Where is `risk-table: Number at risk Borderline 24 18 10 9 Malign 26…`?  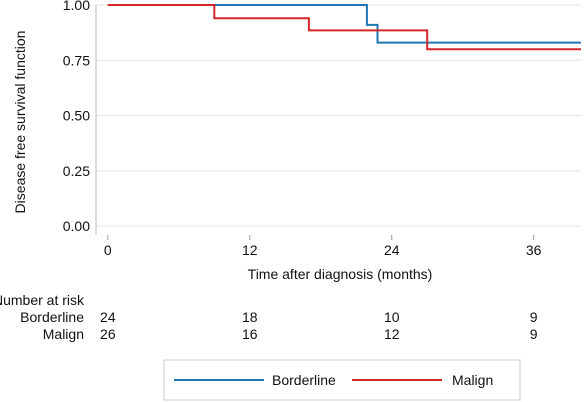
risk-table: Number at risk Borderline 24 18 10 9 Malign 26… is located at coordinates (269, 317).